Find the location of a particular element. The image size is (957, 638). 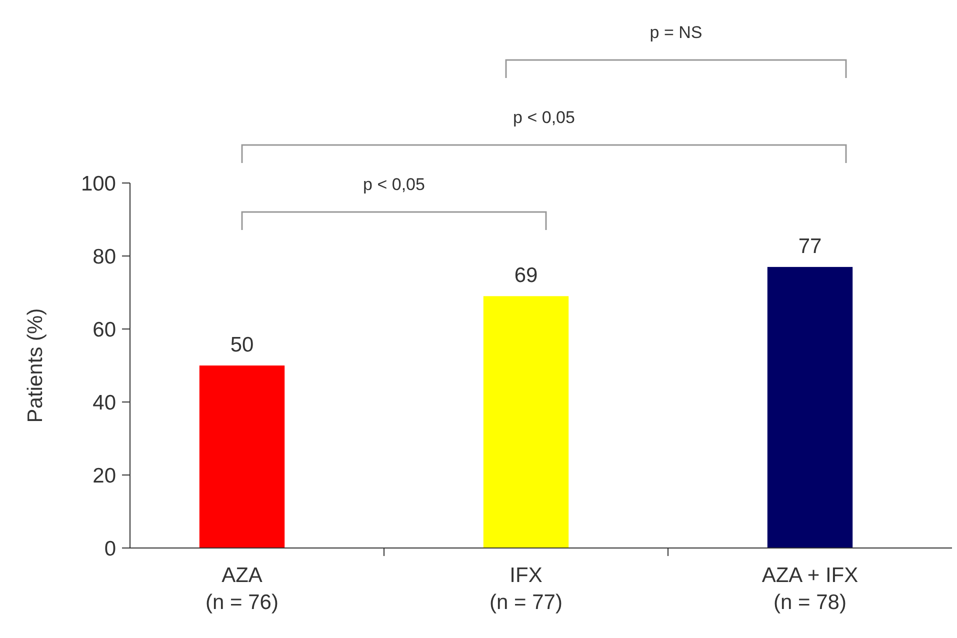

y-axis-title: Patients (%) is located at coordinates (35, 365).